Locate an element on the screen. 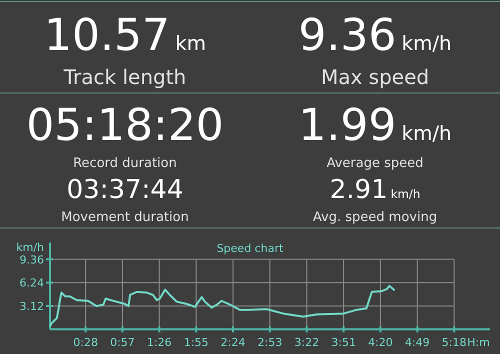  text: Record duration is located at coordinates (125, 163).